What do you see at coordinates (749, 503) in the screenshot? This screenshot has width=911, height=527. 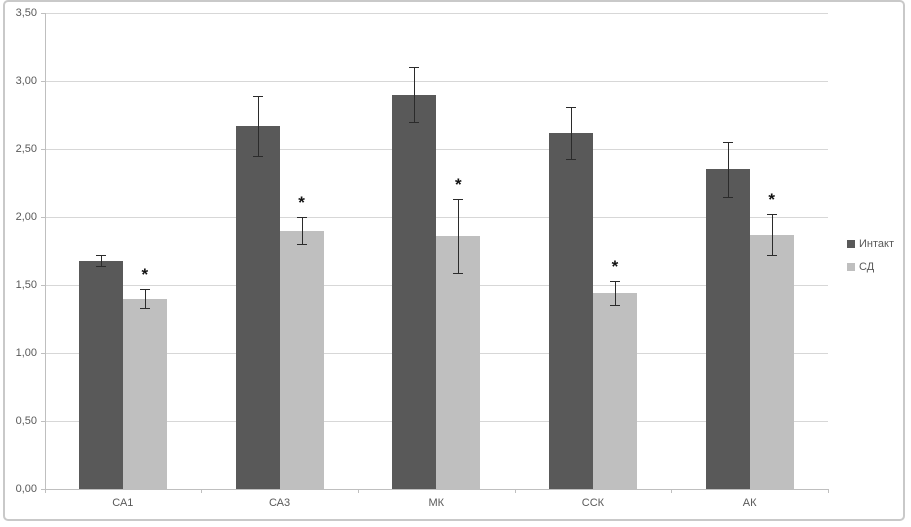 I see `x-axis-label: АК` at bounding box center [749, 503].